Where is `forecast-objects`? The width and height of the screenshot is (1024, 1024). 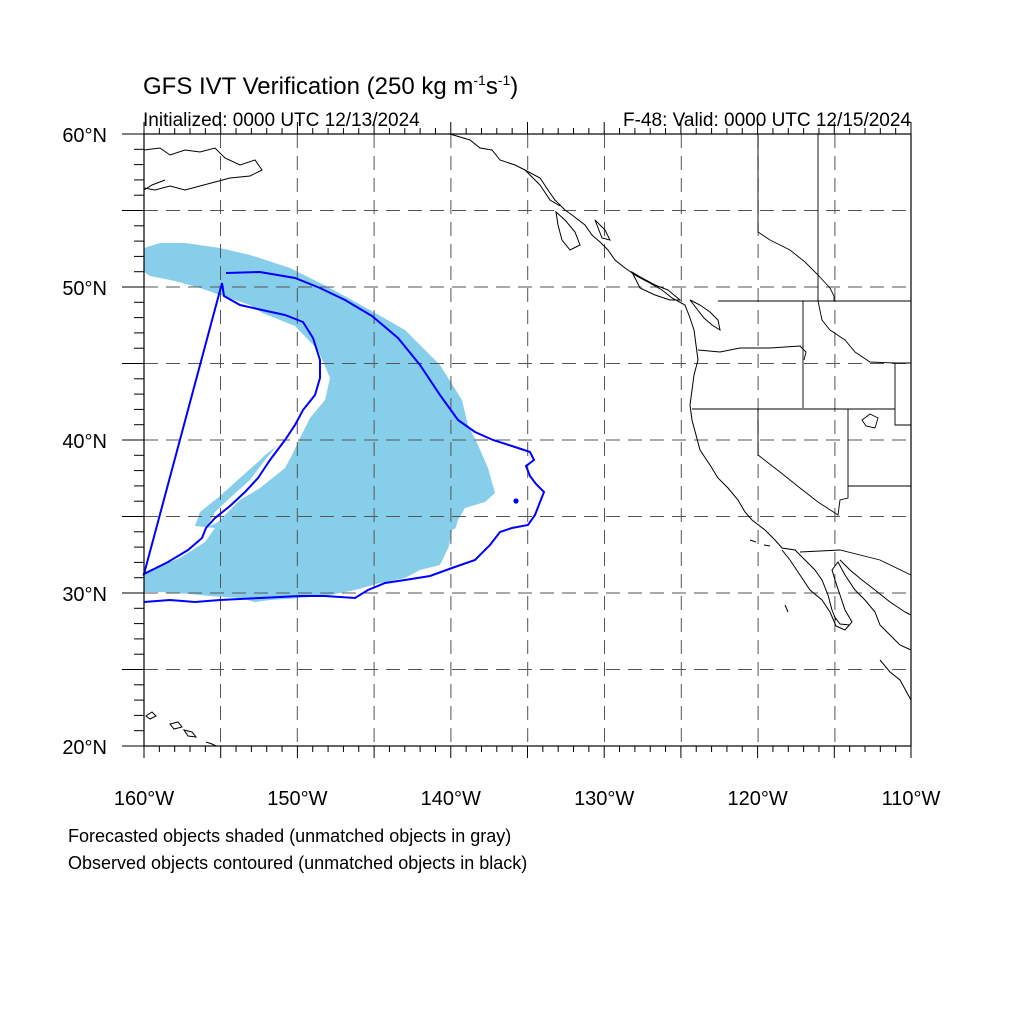 forecast-objects is located at coordinates (332, 422).